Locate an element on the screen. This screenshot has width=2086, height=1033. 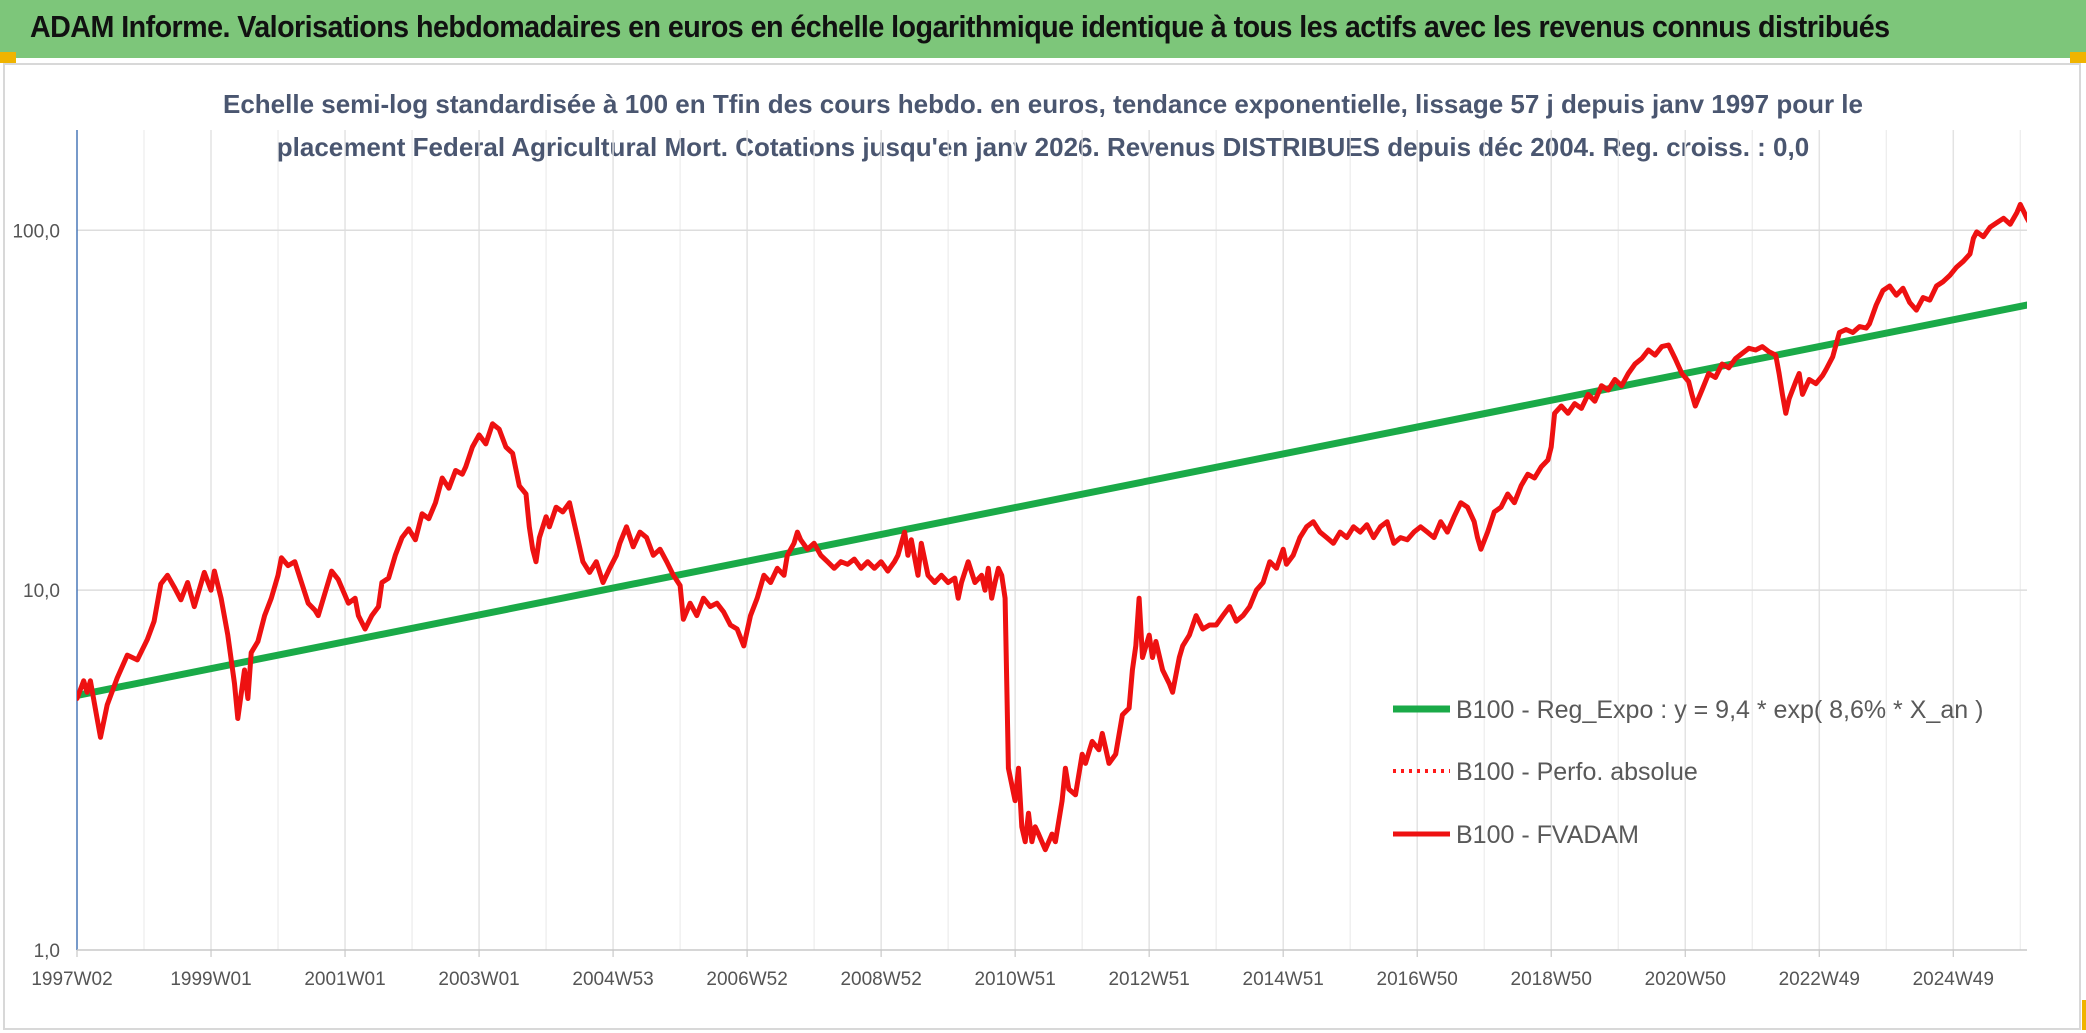
x-tick-label: 2020W50 is located at coordinates (1685, 979).